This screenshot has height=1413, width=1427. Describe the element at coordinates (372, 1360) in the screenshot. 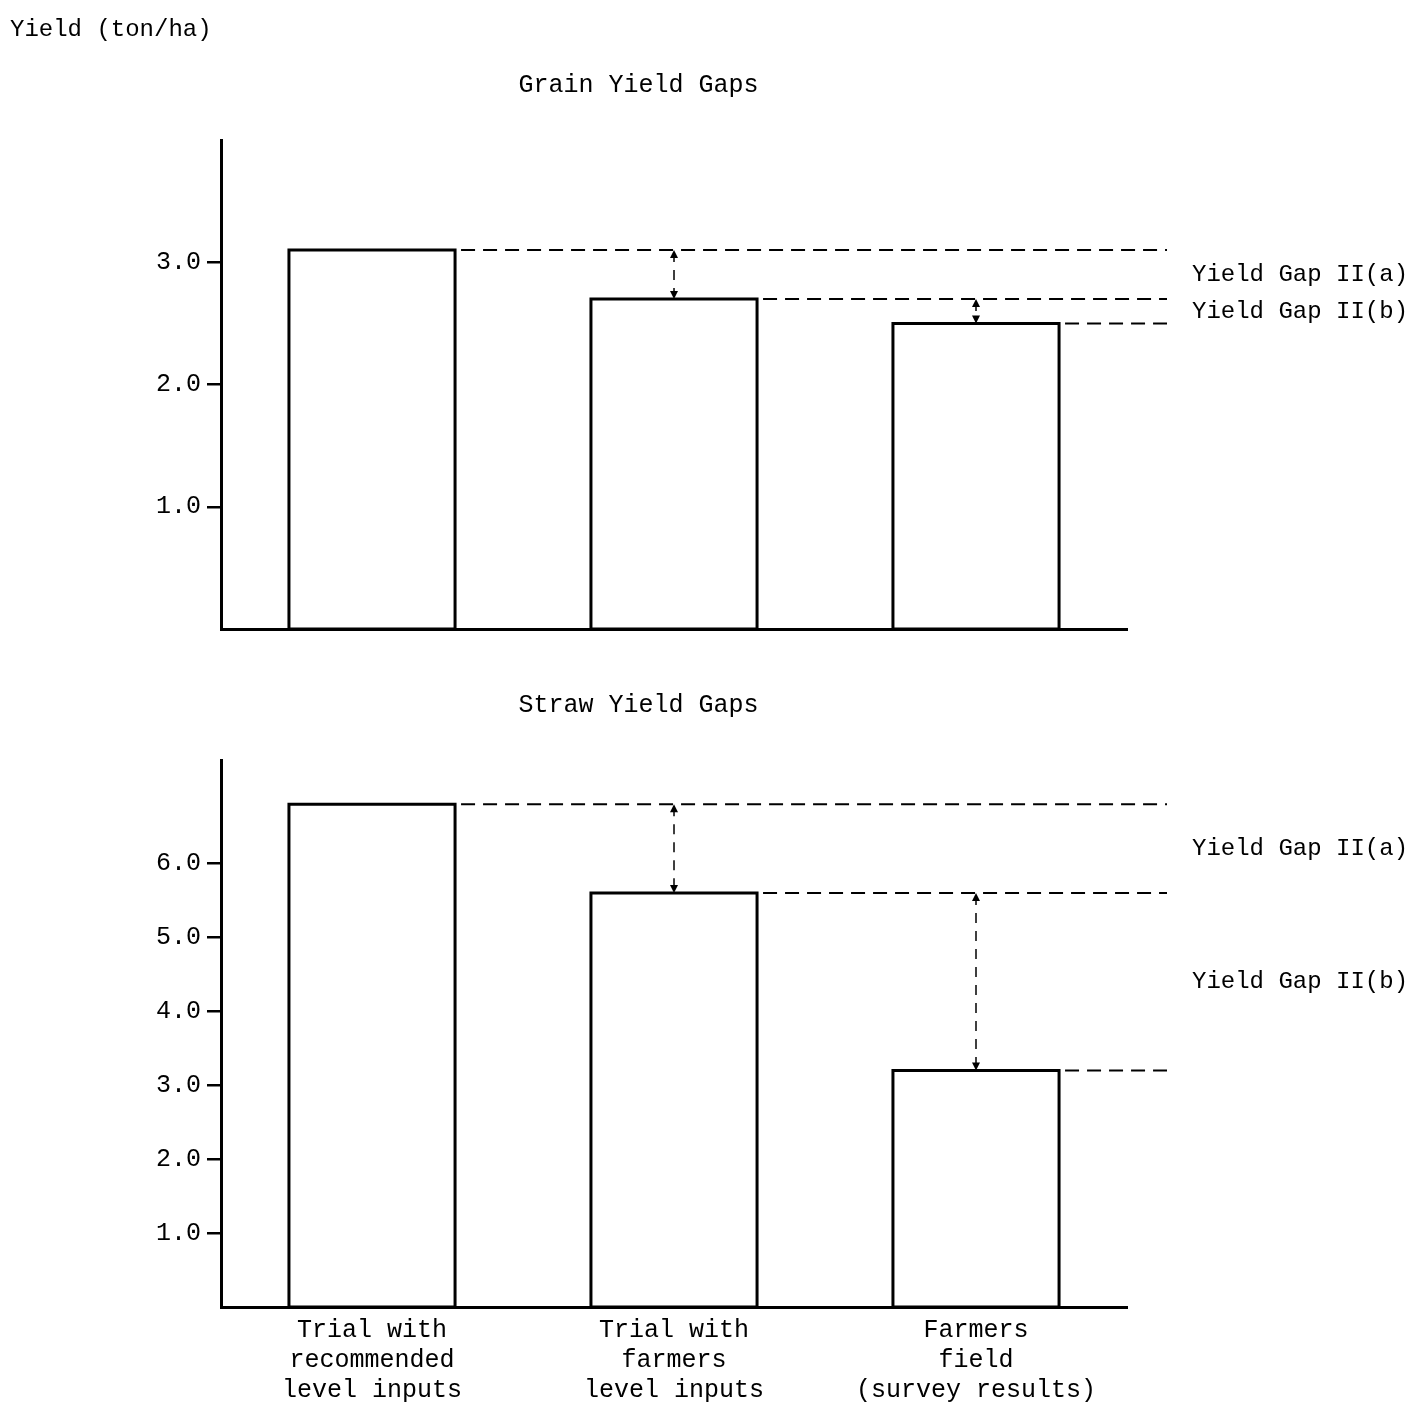

I see `x-tick-label: Trial with recommended level inputs` at that location.